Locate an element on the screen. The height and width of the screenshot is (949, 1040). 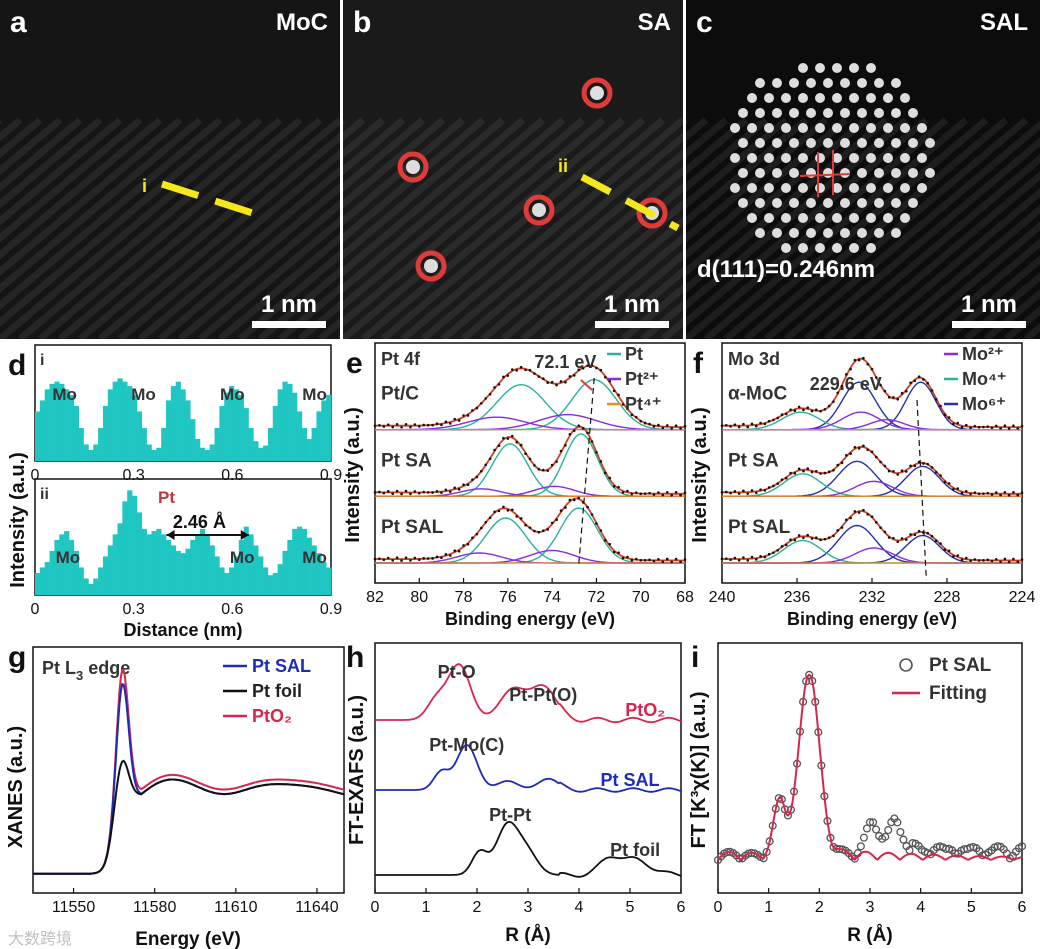
tem-image-a is located at coordinates (170, 169).